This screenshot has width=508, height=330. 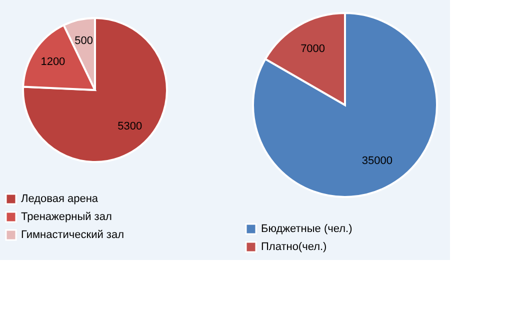 I want to click on data-label: 35000, so click(x=377, y=160).